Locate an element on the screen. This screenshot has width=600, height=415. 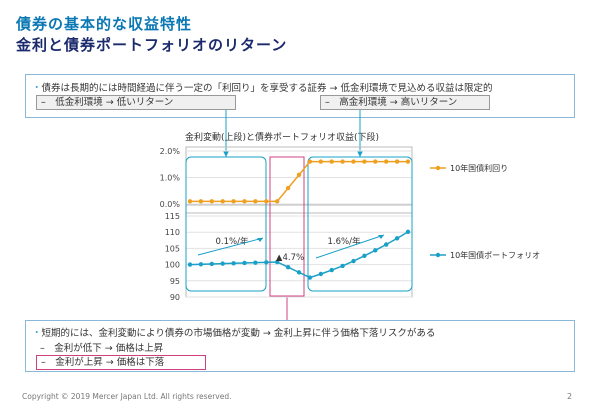
y-tick-label: 95 is located at coordinates (175, 281).